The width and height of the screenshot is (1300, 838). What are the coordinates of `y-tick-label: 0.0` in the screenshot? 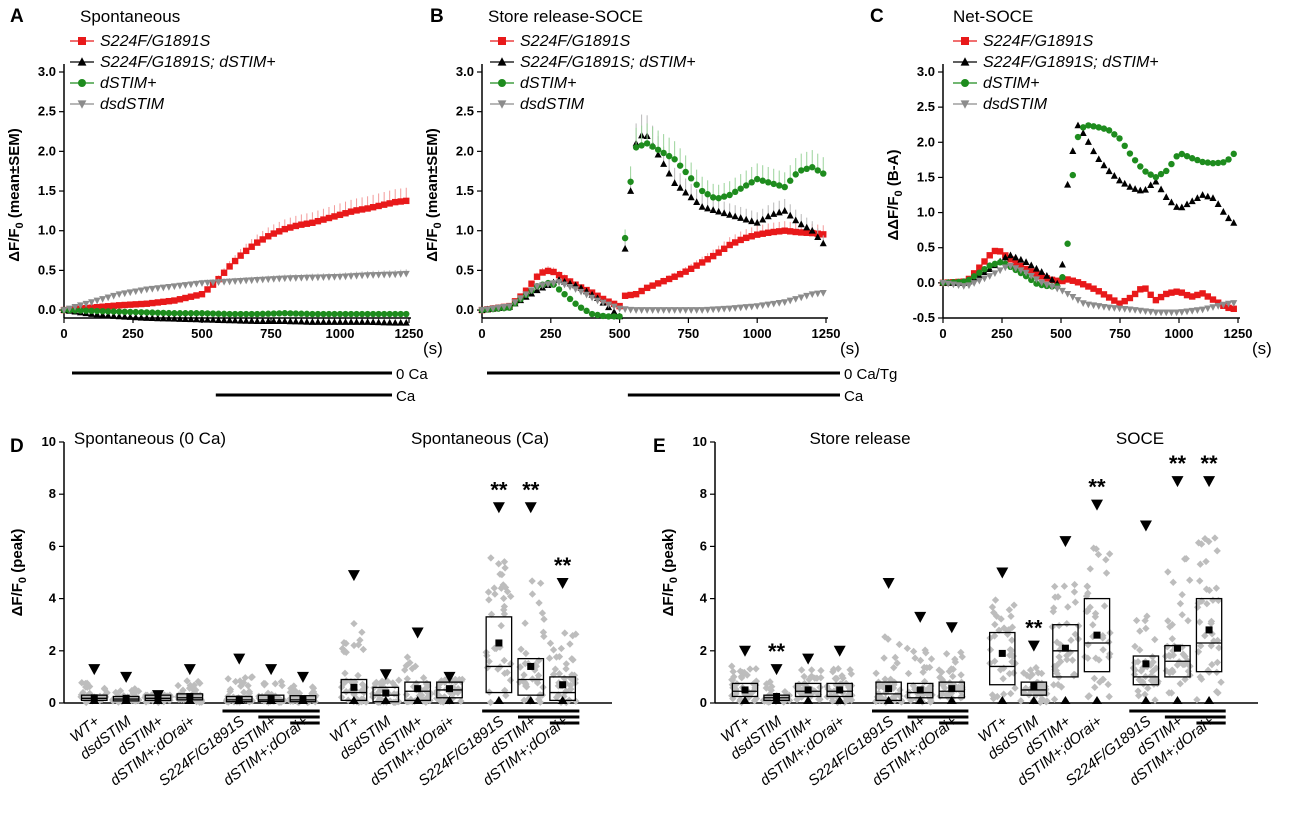 It's located at (926, 282).